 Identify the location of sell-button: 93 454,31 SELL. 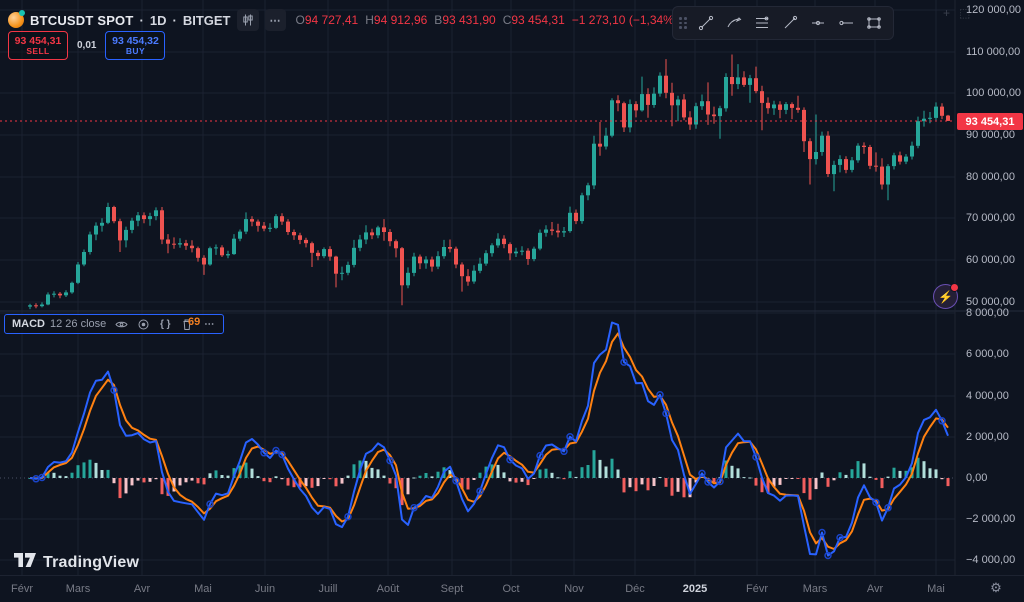
(38, 45).